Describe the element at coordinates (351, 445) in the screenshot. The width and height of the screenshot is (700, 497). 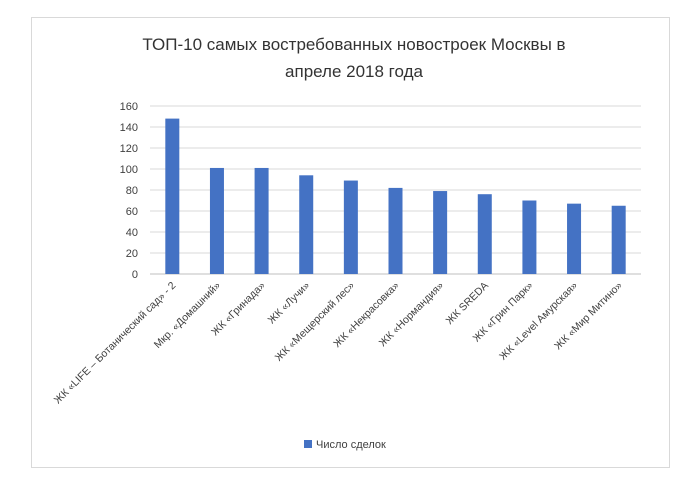
I see `legend-label: Число сделок` at that location.